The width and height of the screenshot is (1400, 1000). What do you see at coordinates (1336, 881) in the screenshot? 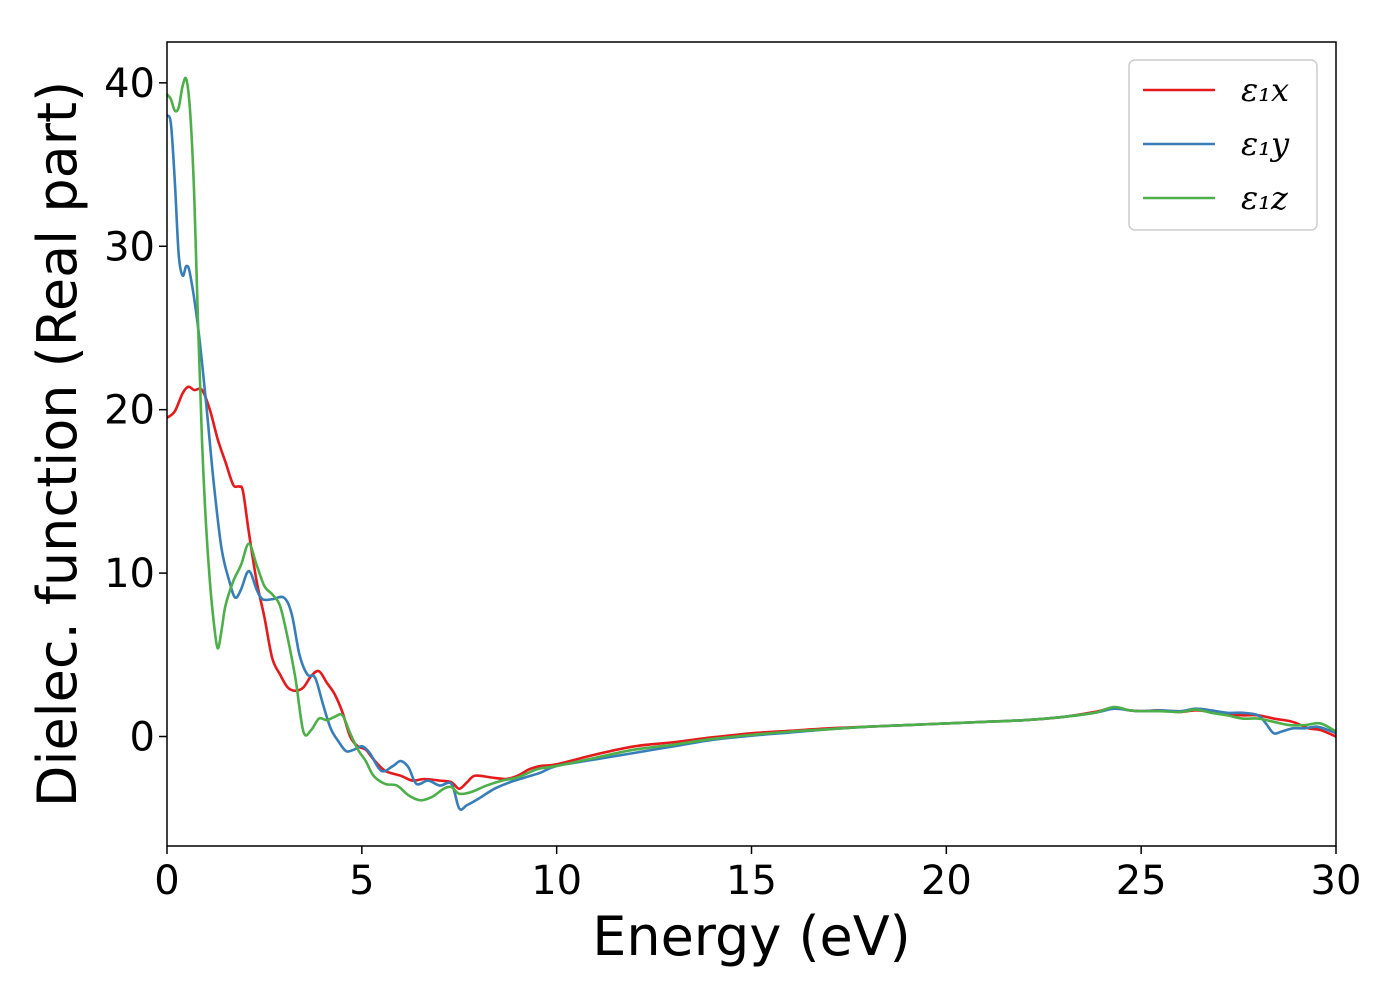
I see `x-tick-label: 30` at bounding box center [1336, 881].